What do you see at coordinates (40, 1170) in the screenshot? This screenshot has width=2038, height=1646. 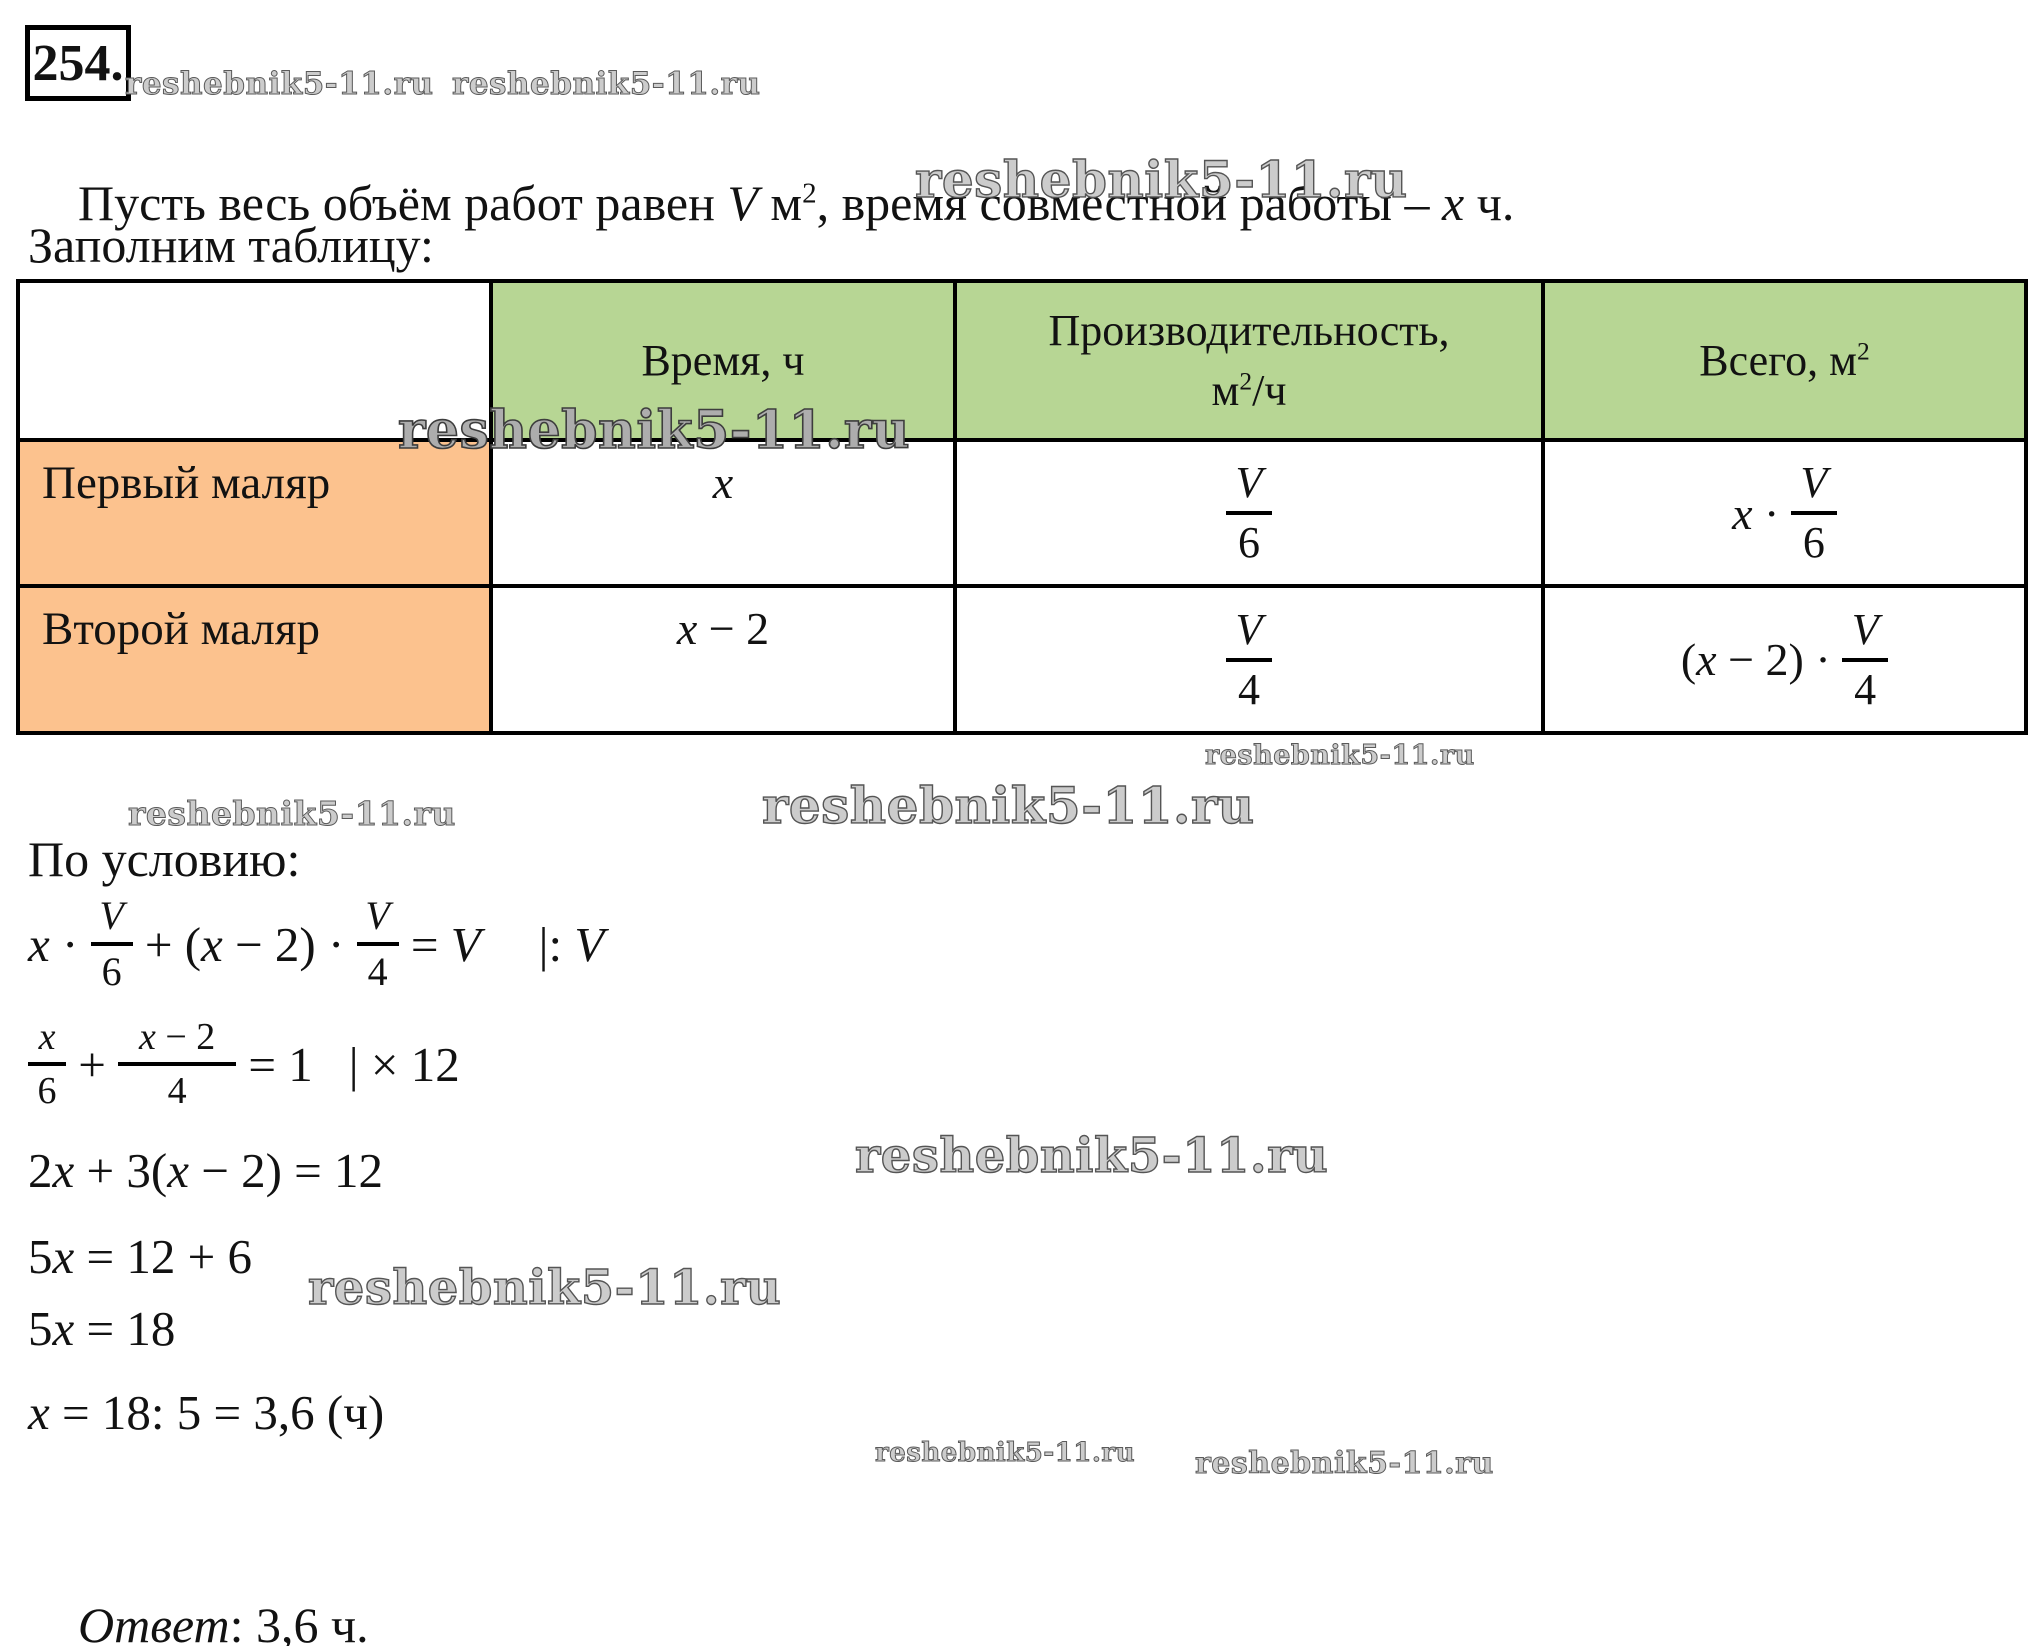 I see `eq3-coef: 2` at bounding box center [40, 1170].